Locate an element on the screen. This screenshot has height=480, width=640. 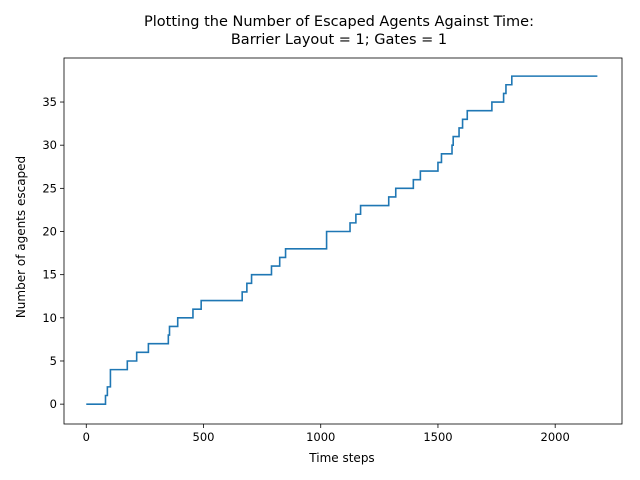
y-tick-label-6: 30 is located at coordinates (49, 145).